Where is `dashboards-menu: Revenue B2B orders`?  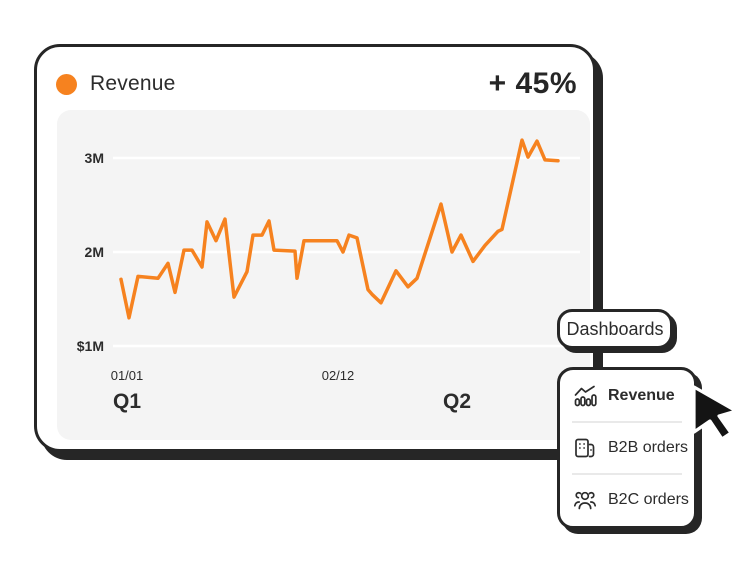 dashboards-menu: Revenue B2B orders is located at coordinates (627, 448).